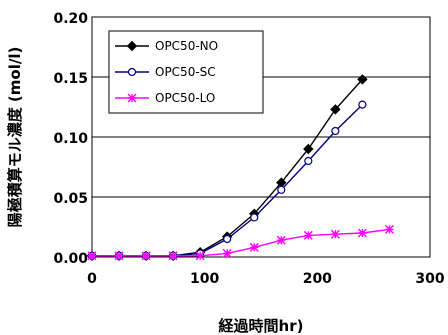 Image resolution: width=448 pixels, height=335 pixels. Describe the element at coordinates (261, 326) in the screenshot. I see `x-axis-label: 経過時間hr)` at that location.